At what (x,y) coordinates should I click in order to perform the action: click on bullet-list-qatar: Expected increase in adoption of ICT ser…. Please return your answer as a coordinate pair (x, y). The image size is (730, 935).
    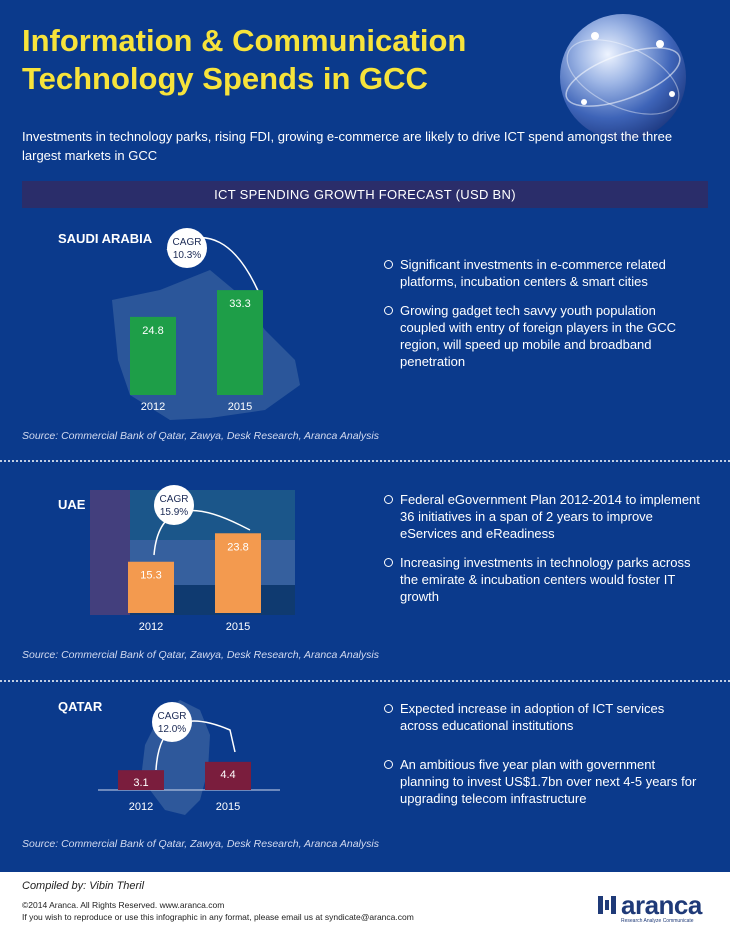
    Looking at the image, I should click on (542, 759).